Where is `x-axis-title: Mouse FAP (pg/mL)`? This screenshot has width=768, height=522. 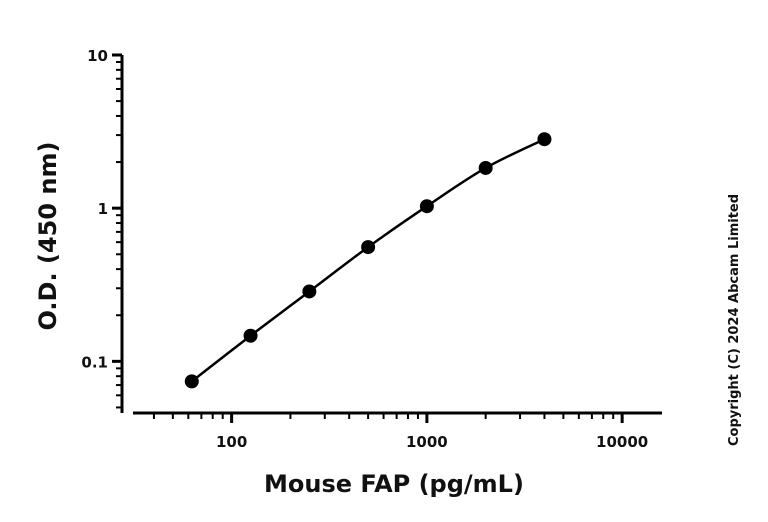 x-axis-title: Mouse FAP (pg/mL) is located at coordinates (394, 484).